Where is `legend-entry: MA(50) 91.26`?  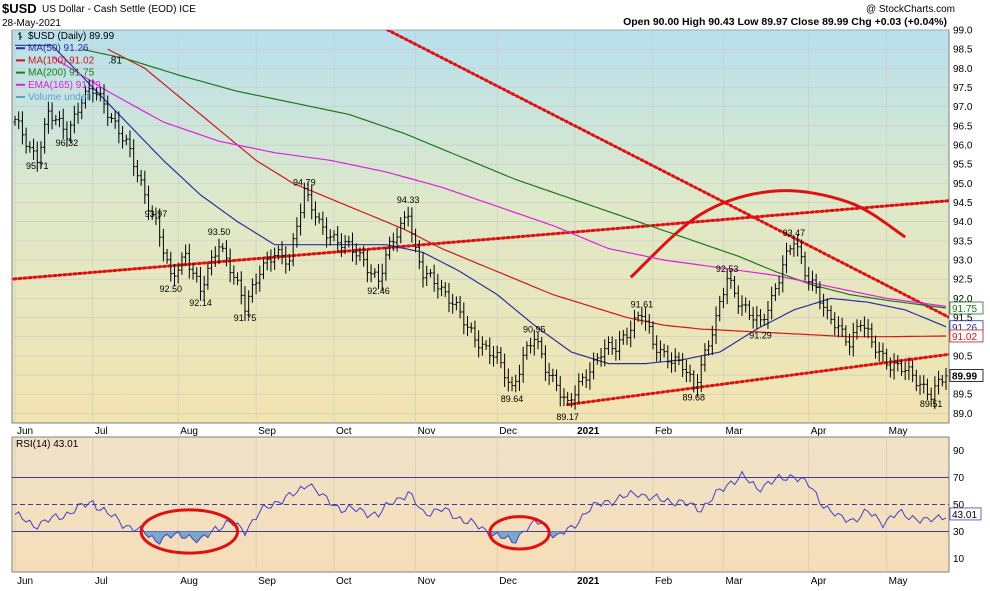
legend-entry: MA(50) 91.26 is located at coordinates (52, 48).